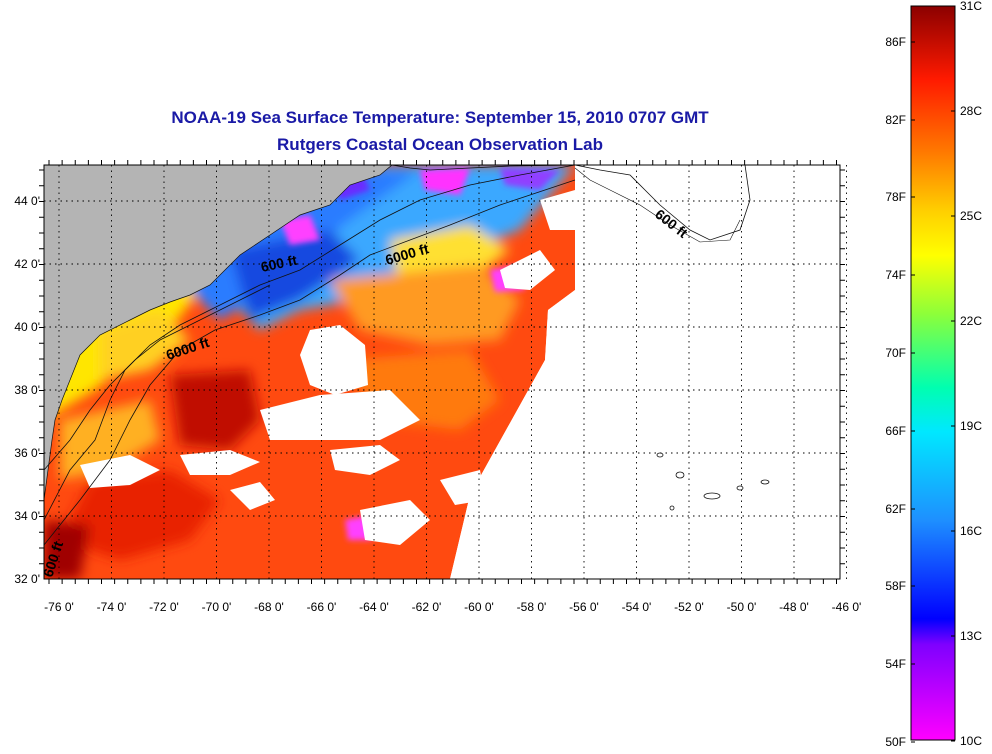  What do you see at coordinates (971, 531) in the screenshot?
I see `celsius-label: 16C` at bounding box center [971, 531].